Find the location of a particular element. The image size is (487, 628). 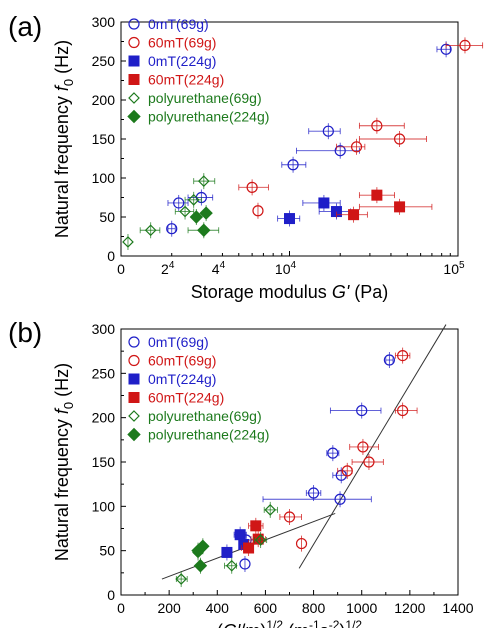

x-axis-label-text: /m) is located at coordinates (253, 624).